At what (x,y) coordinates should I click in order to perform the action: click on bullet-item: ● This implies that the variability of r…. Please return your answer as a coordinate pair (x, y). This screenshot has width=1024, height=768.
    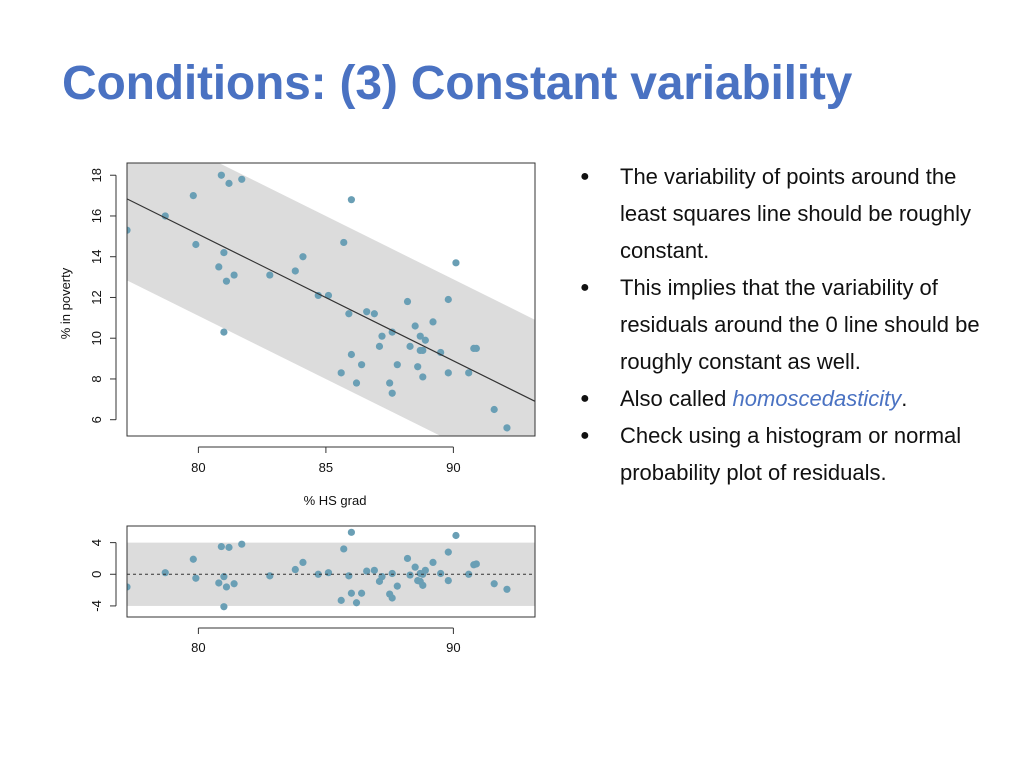
    Looking at the image, I should click on (780, 324).